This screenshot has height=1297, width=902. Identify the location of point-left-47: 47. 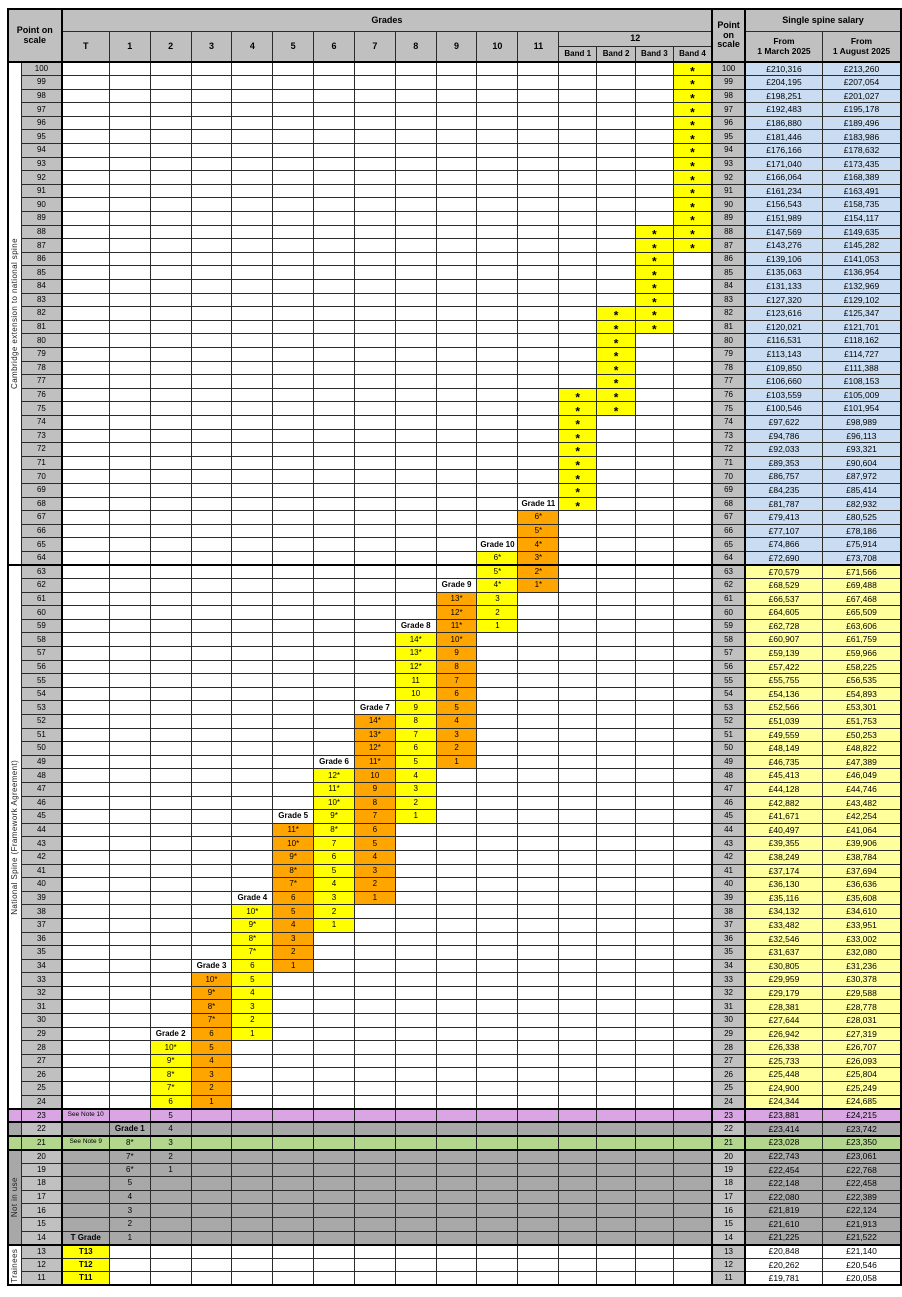
(42, 789).